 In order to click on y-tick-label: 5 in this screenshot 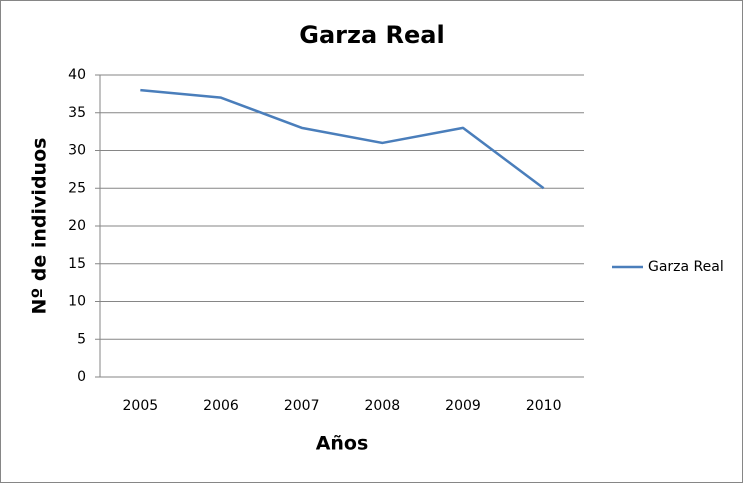, I will do `click(81, 339)`.